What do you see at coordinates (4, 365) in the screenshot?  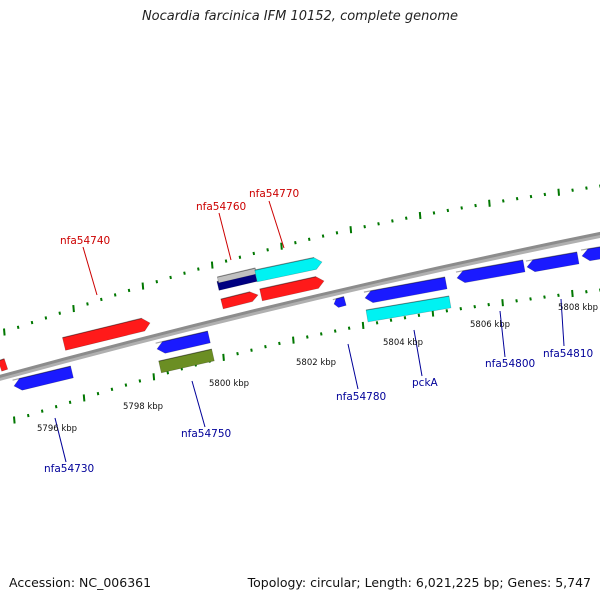 I see `gene-red-edge` at bounding box center [4, 365].